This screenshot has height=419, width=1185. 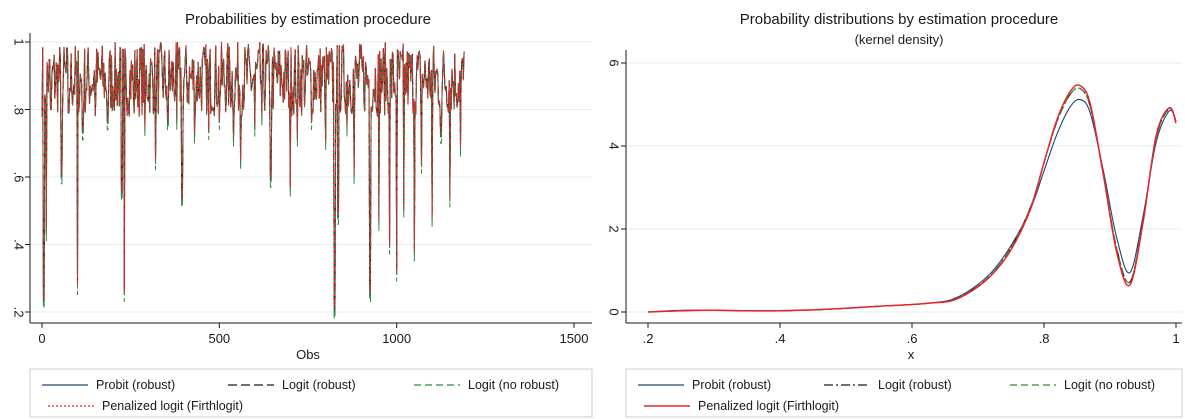 I want to click on right-chart-subtitle: (kernel density), so click(x=899, y=39).